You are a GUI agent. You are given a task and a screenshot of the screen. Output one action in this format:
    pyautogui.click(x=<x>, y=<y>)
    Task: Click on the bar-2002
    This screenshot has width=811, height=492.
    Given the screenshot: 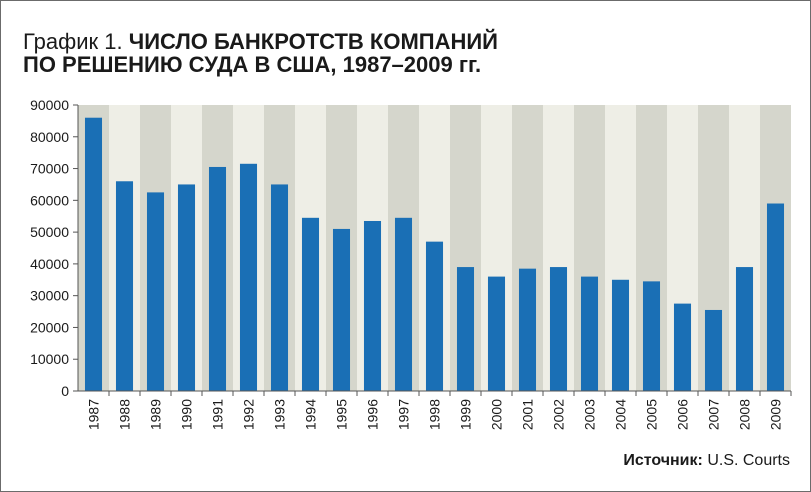 What is the action you would take?
    pyautogui.click(x=558, y=329)
    